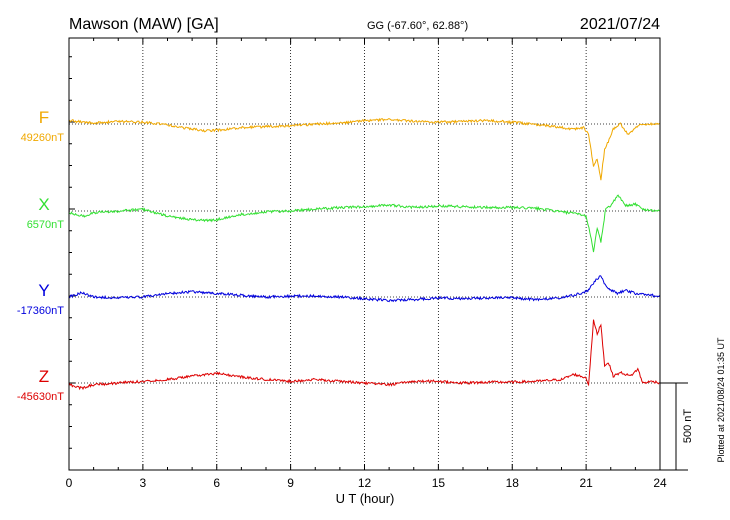  What do you see at coordinates (46, 225) in the screenshot?
I see `series-baseline-x: 6570nT` at bounding box center [46, 225].